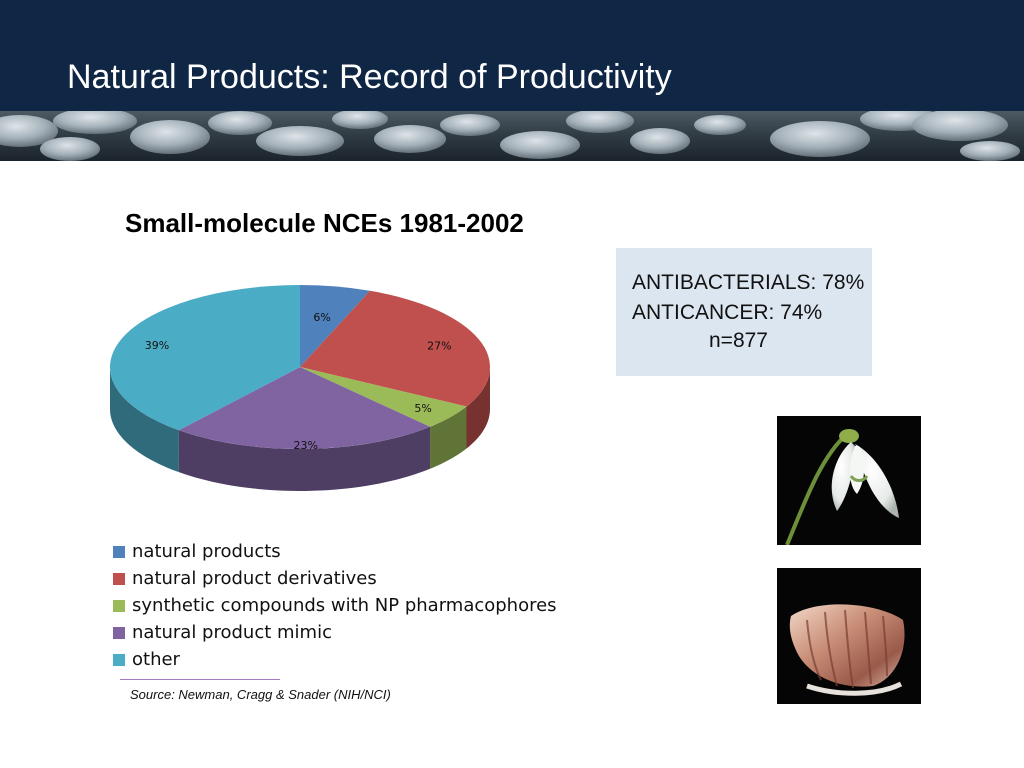 This screenshot has height=768, width=1024. What do you see at coordinates (335, 326) in the screenshot?
I see `pie-slice-natural-products` at bounding box center [335, 326].